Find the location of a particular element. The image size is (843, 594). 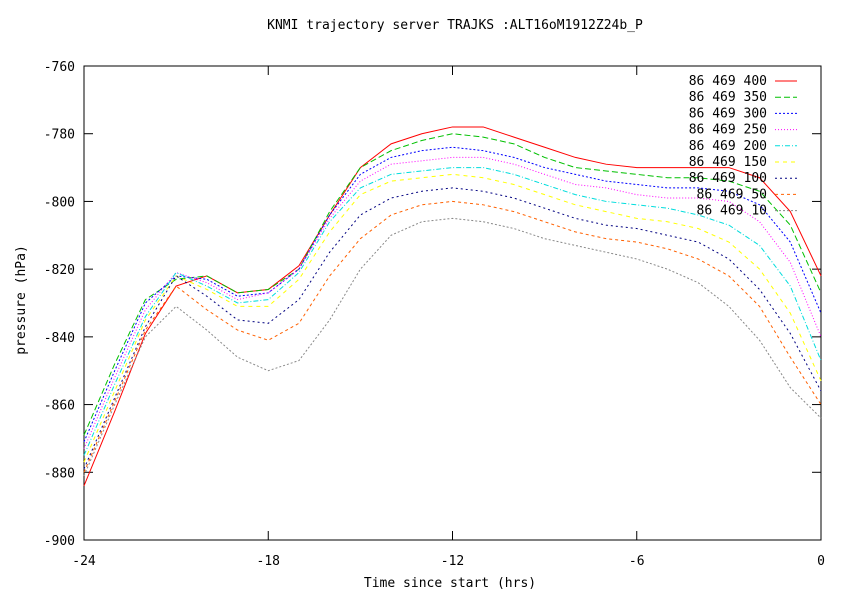

y-tick-label: -880 is located at coordinates (59, 473).